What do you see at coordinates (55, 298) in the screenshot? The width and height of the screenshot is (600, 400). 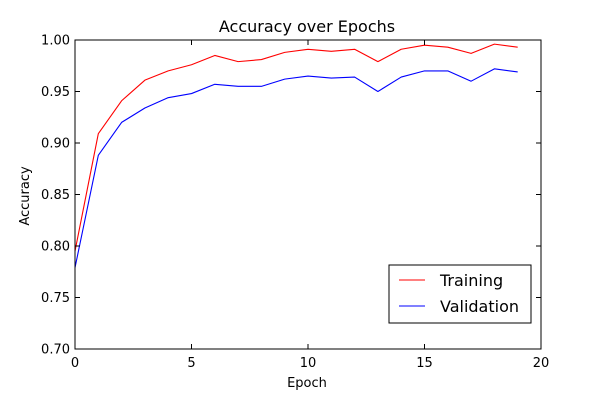 I see `y-tick-label: 0.75` at bounding box center [55, 298].